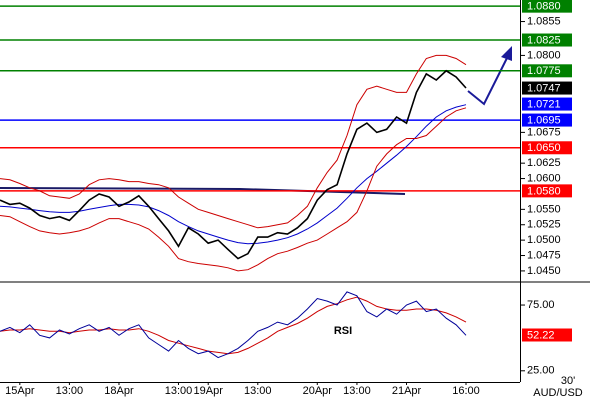 This screenshot has height=400, width=590. Describe the element at coordinates (544, 178) in the screenshot. I see `y-tick-label: 1.0600` at that location.